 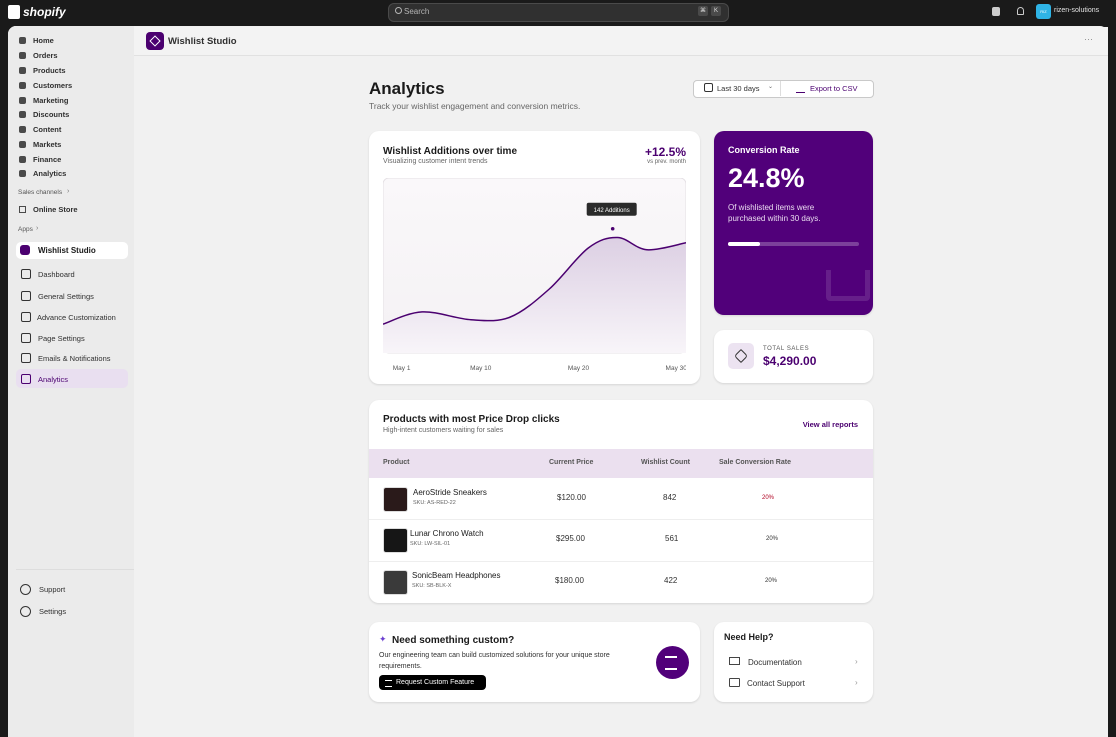 I want to click on nav-item: Finance, so click(x=47, y=159).